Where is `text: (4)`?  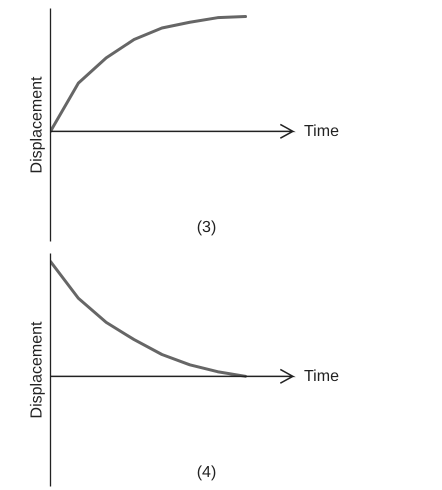
text: (4) is located at coordinates (206, 473).